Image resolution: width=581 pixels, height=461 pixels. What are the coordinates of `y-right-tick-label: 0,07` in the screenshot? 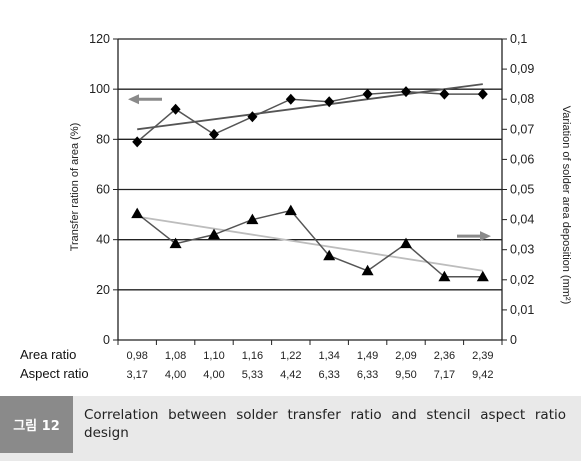 It's located at (522, 129).